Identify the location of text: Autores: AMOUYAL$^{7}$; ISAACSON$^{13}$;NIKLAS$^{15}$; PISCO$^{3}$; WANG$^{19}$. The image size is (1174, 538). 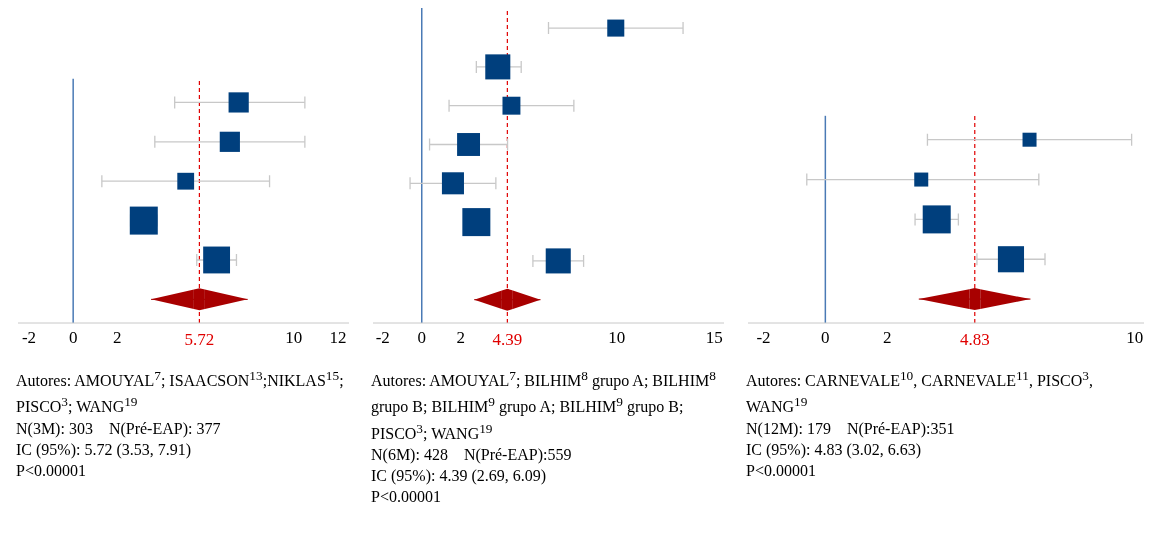
(180, 392).